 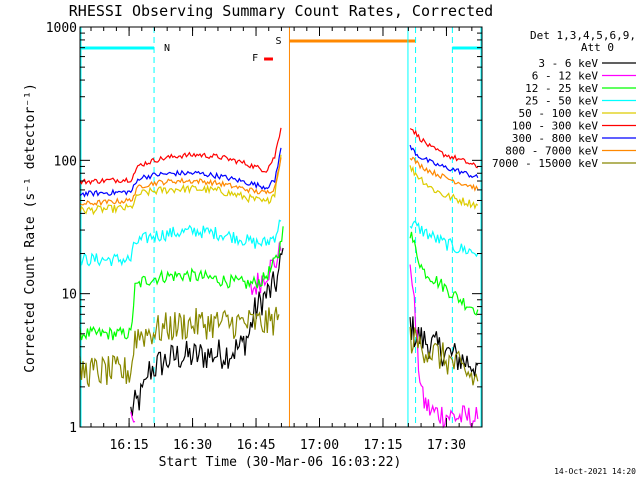 What do you see at coordinates (69, 295) in the screenshot?
I see `y-tick-label: 10` at bounding box center [69, 295].